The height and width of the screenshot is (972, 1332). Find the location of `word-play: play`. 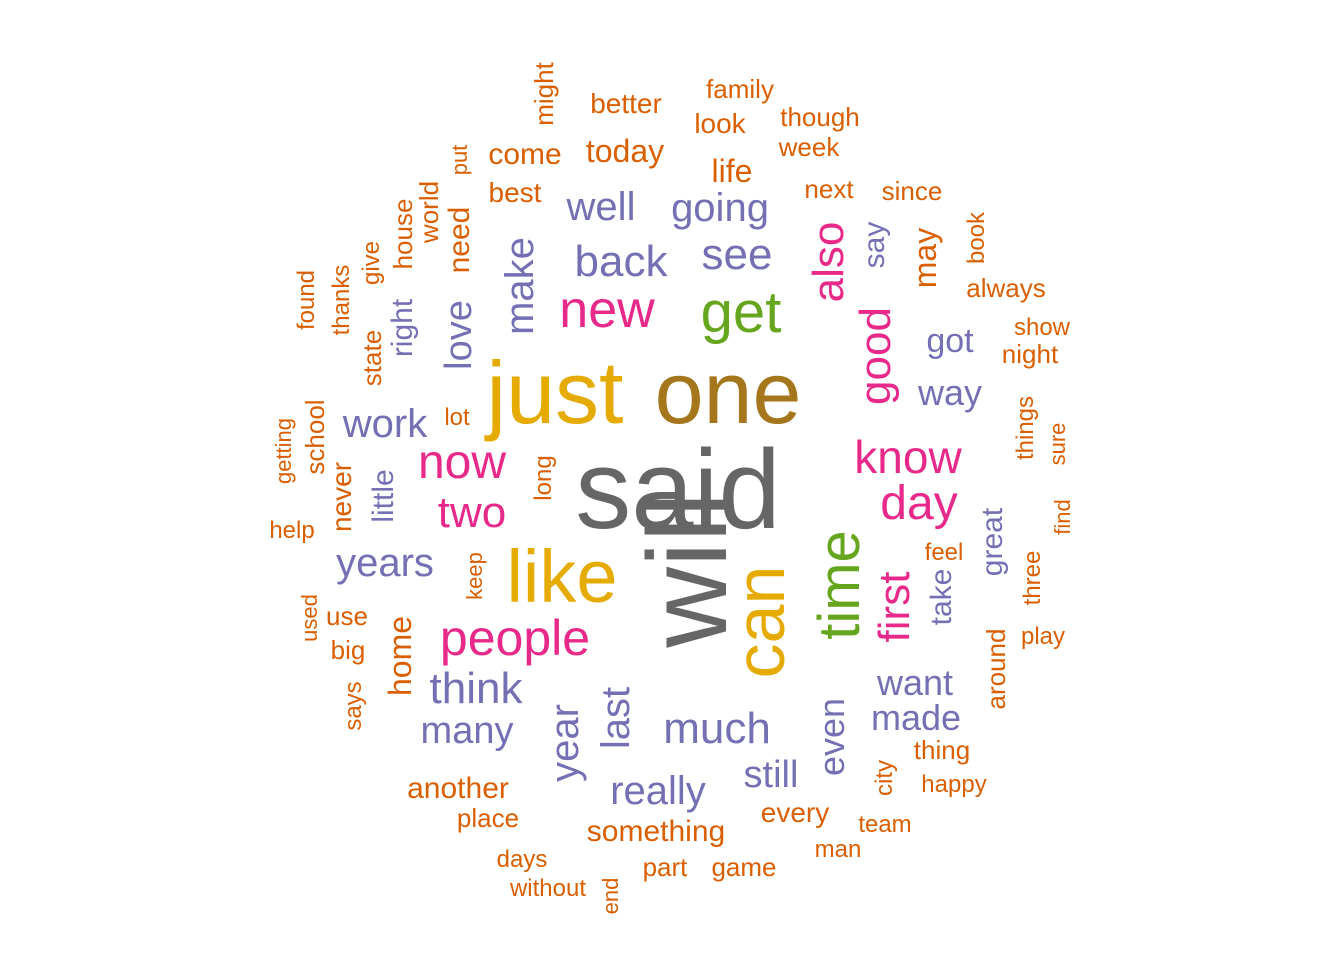

word-play: play is located at coordinates (1043, 636).